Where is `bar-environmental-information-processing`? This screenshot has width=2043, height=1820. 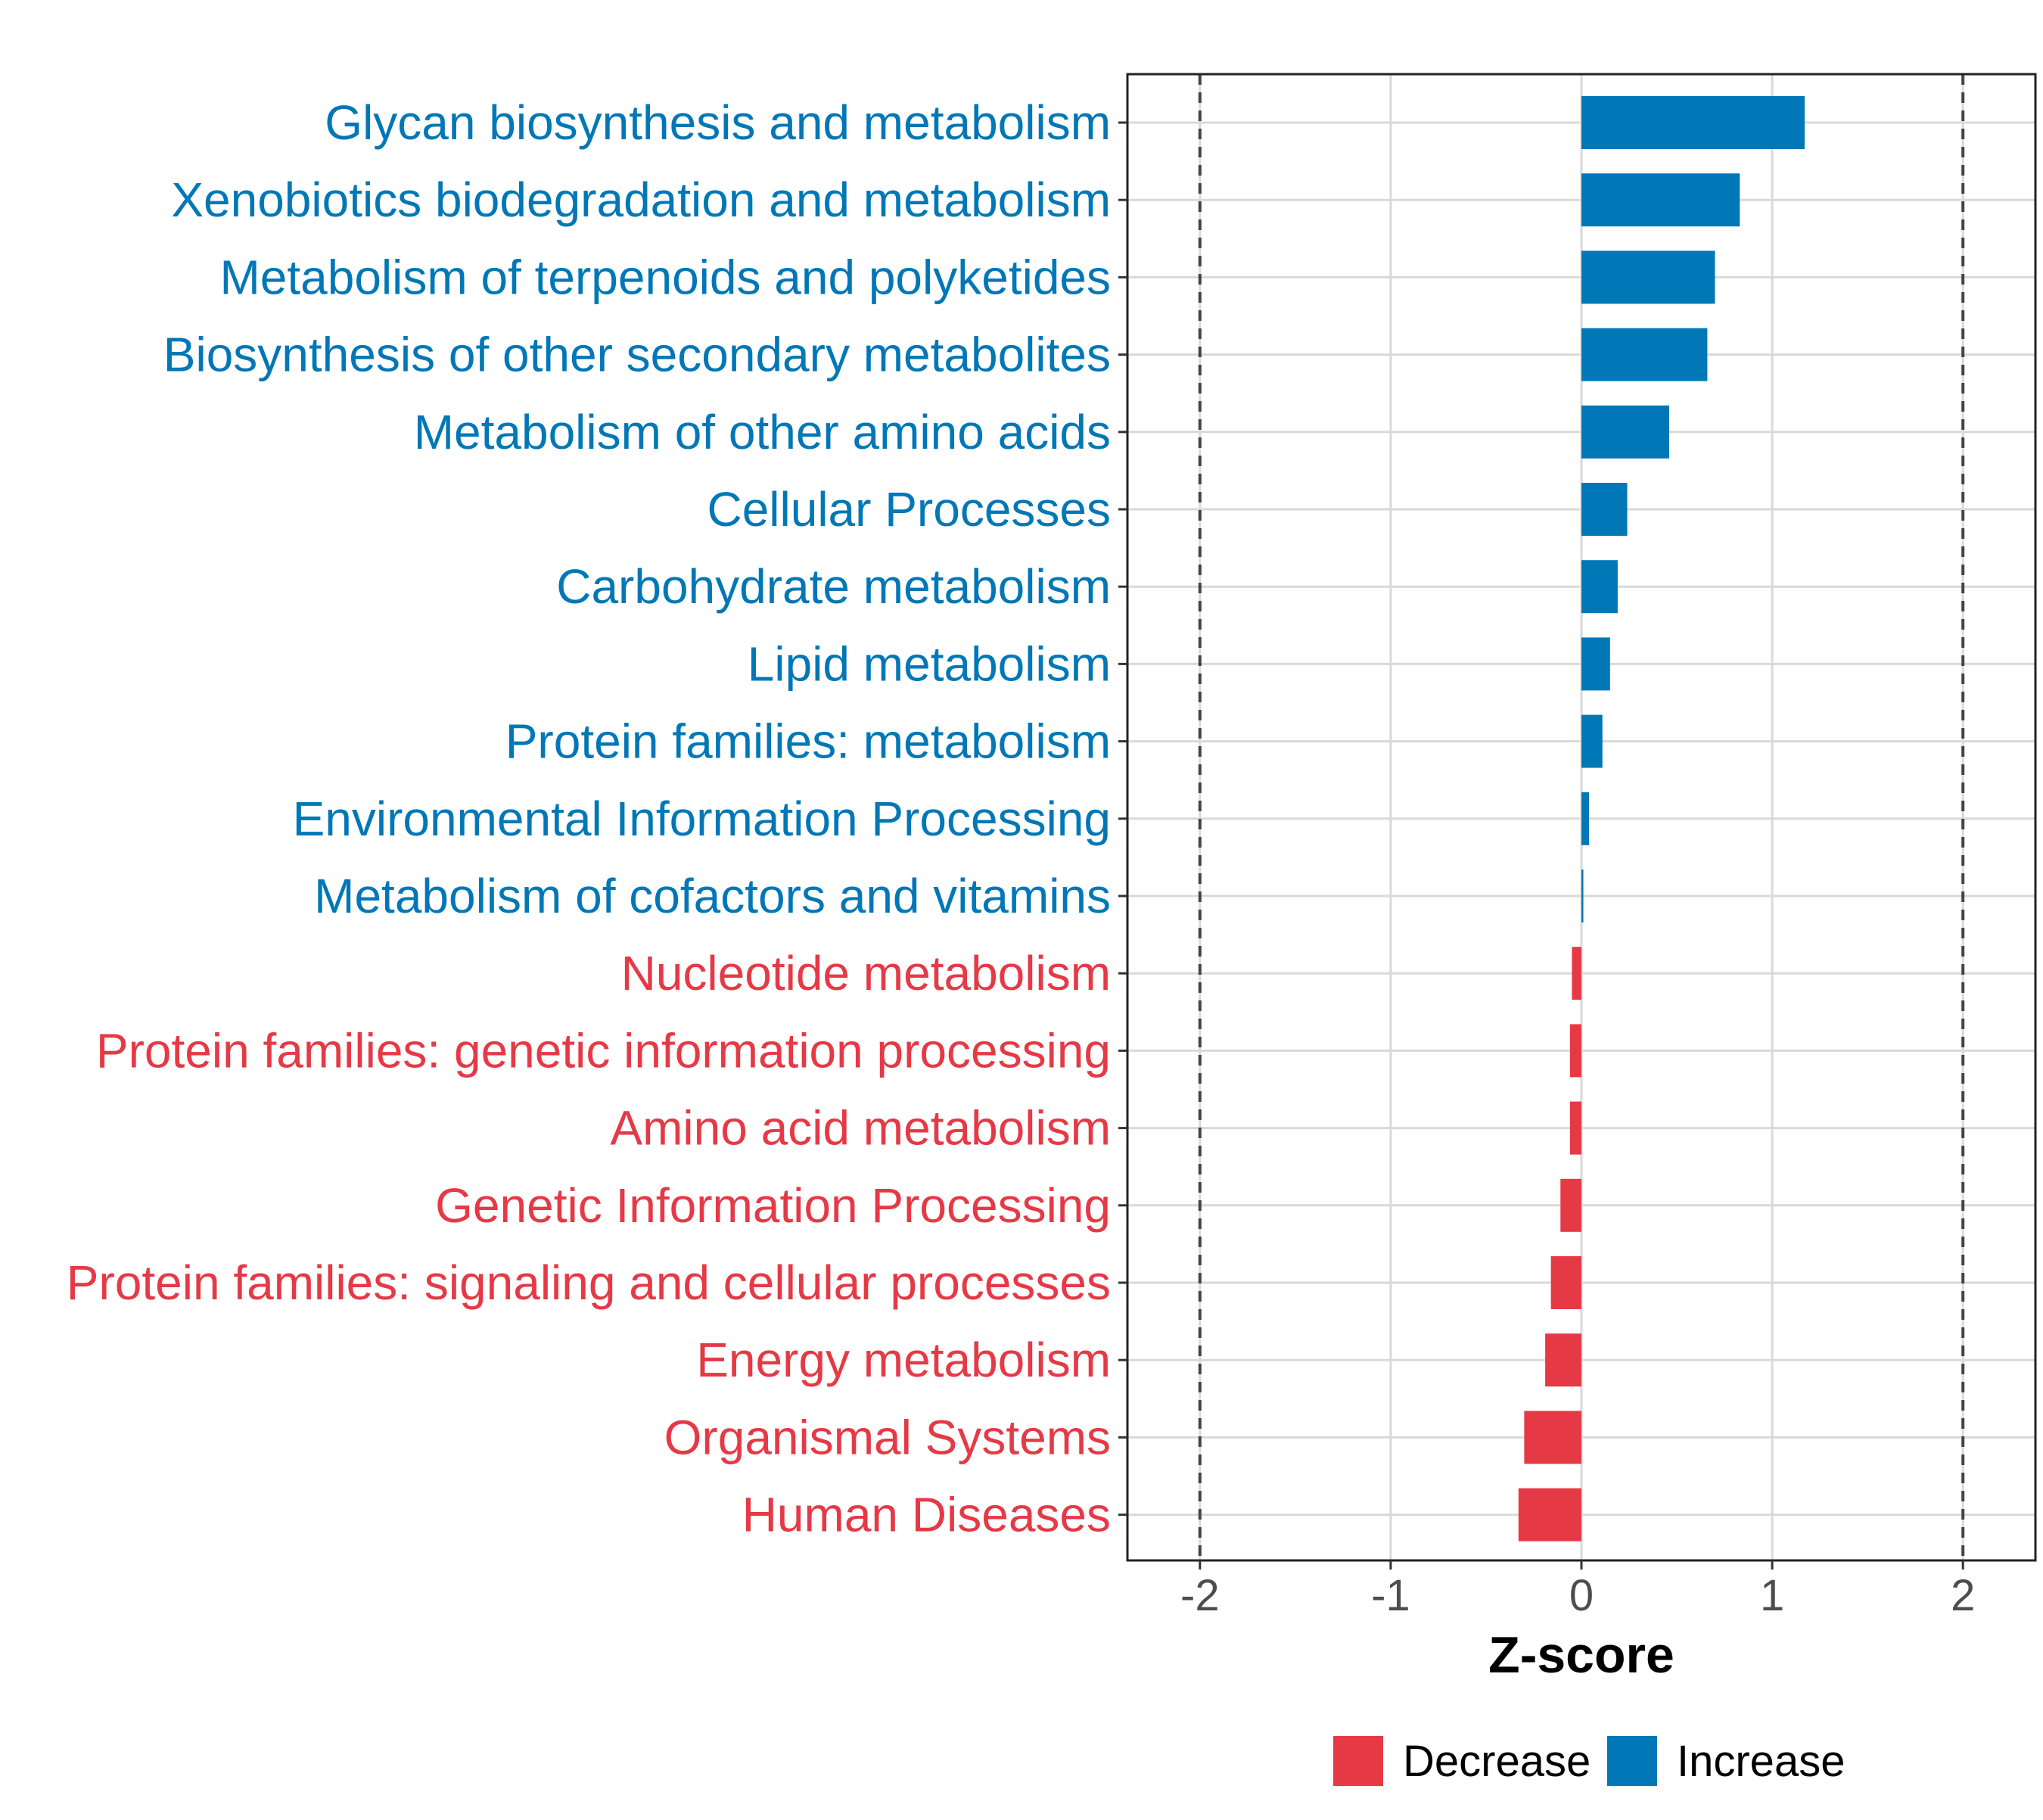
bar-environmental-information-processing is located at coordinates (1586, 819).